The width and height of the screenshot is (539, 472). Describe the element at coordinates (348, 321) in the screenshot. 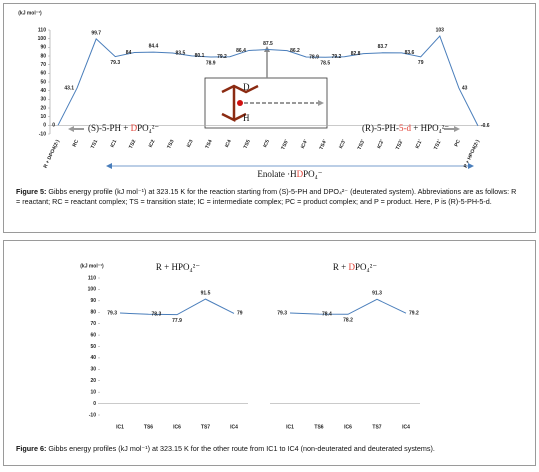

I see `data-label: 78.2` at that location.